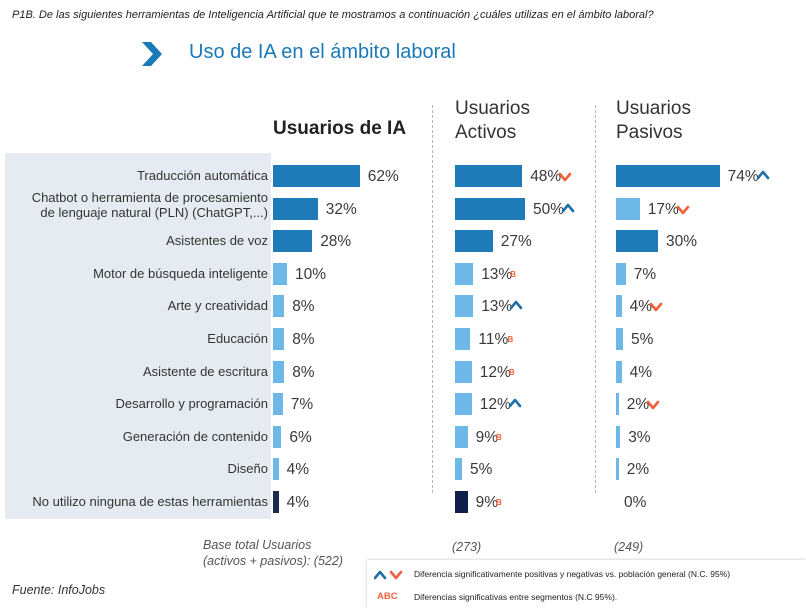  What do you see at coordinates (180, 273) in the screenshot?
I see `category-label: Motor de búsqueda inteligente` at bounding box center [180, 273].